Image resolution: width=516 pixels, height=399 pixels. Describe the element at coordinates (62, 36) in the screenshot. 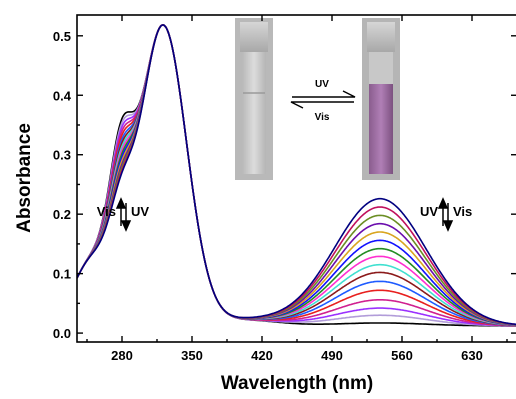

I see `y-tick-label: 0.5` at that location.